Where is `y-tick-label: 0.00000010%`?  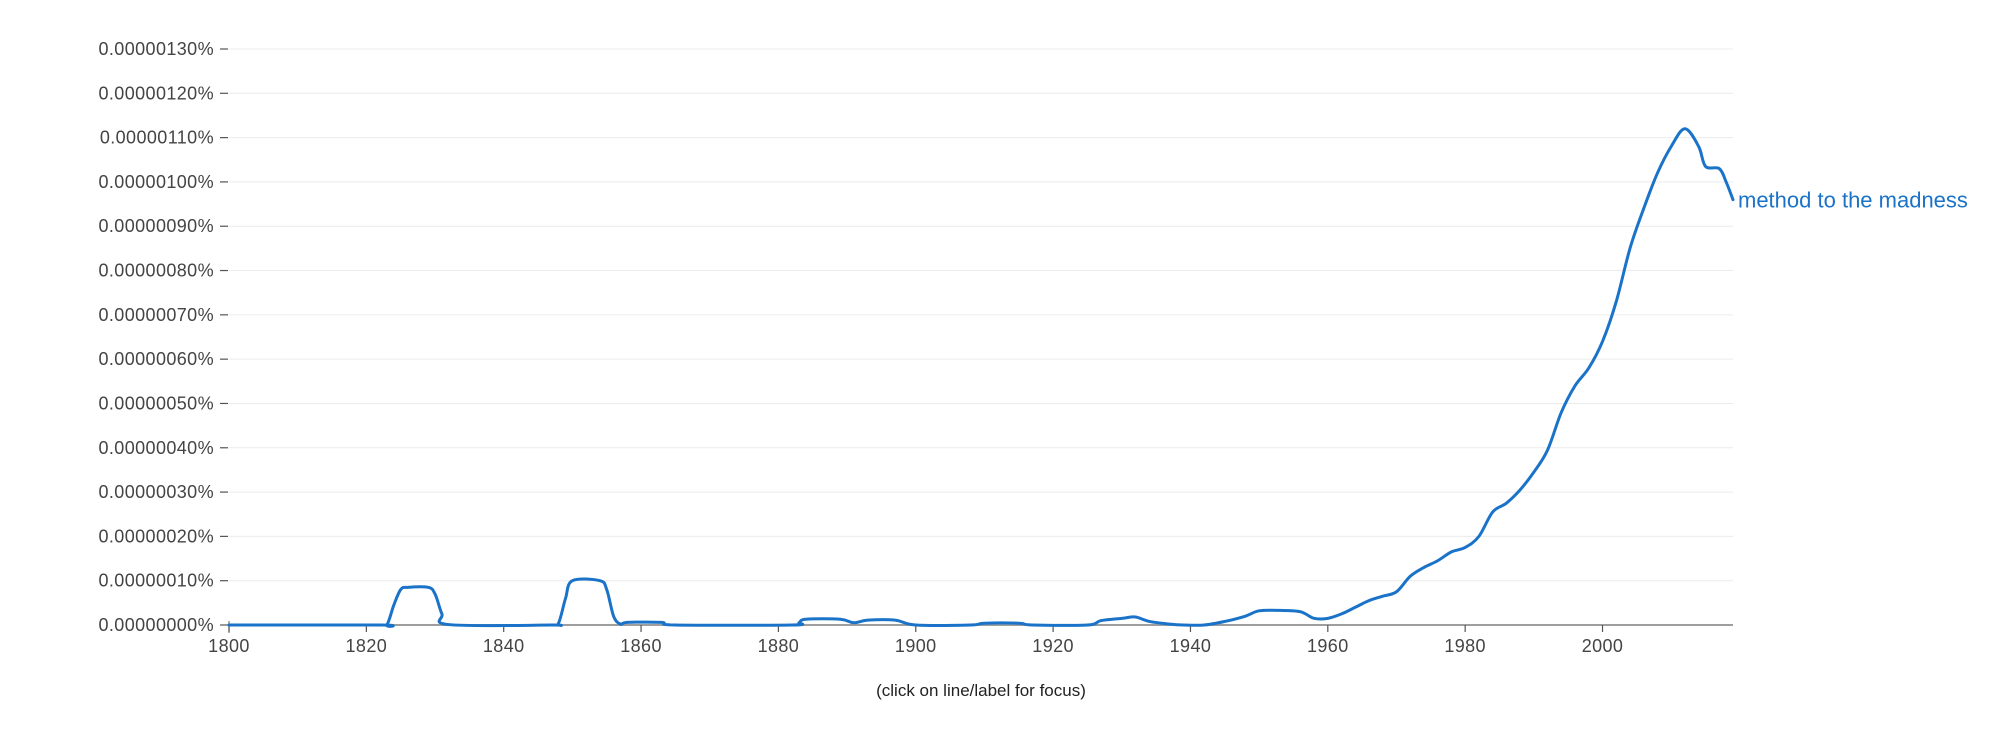 y-tick-label: 0.00000010% is located at coordinates (156, 581).